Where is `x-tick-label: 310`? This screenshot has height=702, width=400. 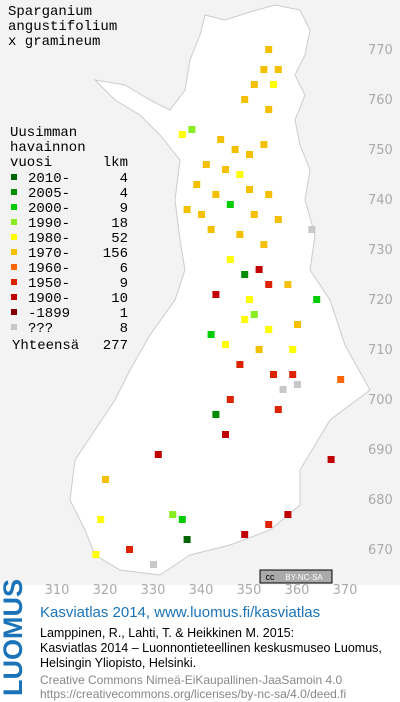
x-tick-label: 310 is located at coordinates (57, 590).